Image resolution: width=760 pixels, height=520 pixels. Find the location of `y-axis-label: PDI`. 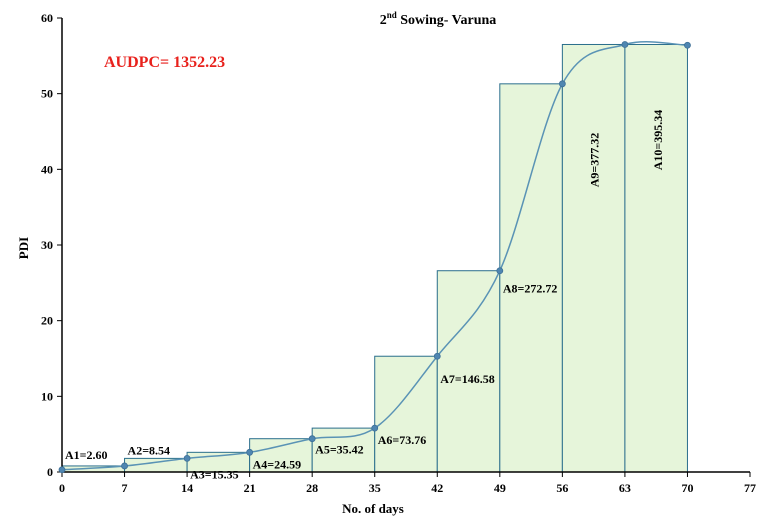

y-axis-label: PDI is located at coordinates (23, 248).